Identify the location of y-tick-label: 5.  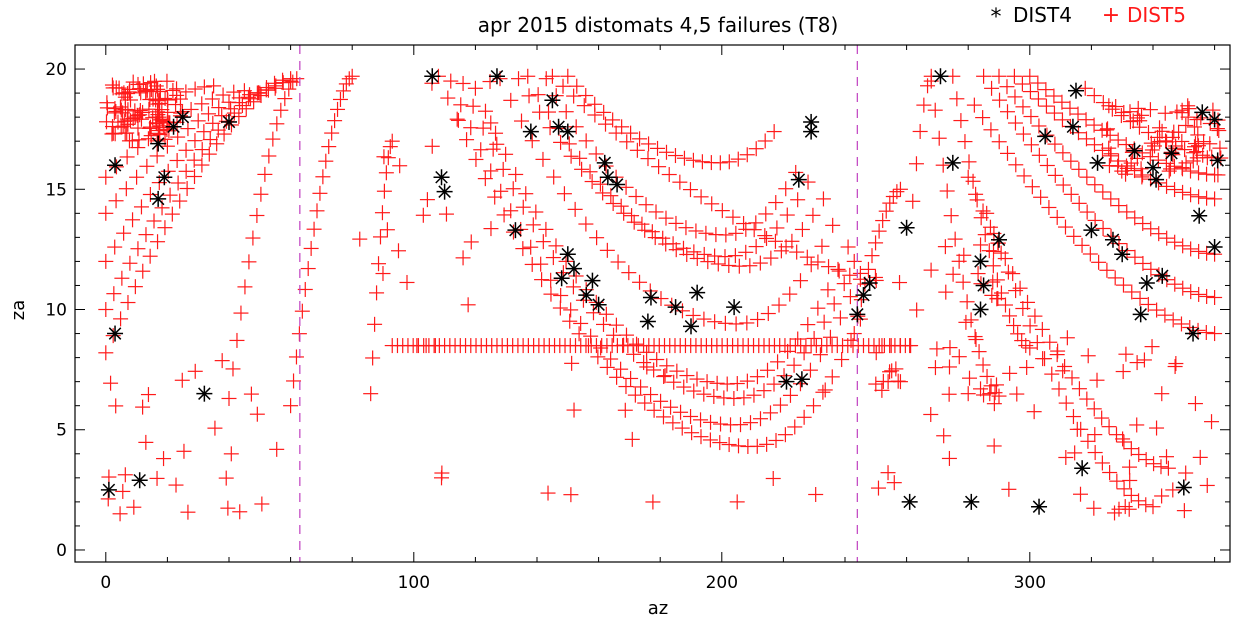
(61, 431).